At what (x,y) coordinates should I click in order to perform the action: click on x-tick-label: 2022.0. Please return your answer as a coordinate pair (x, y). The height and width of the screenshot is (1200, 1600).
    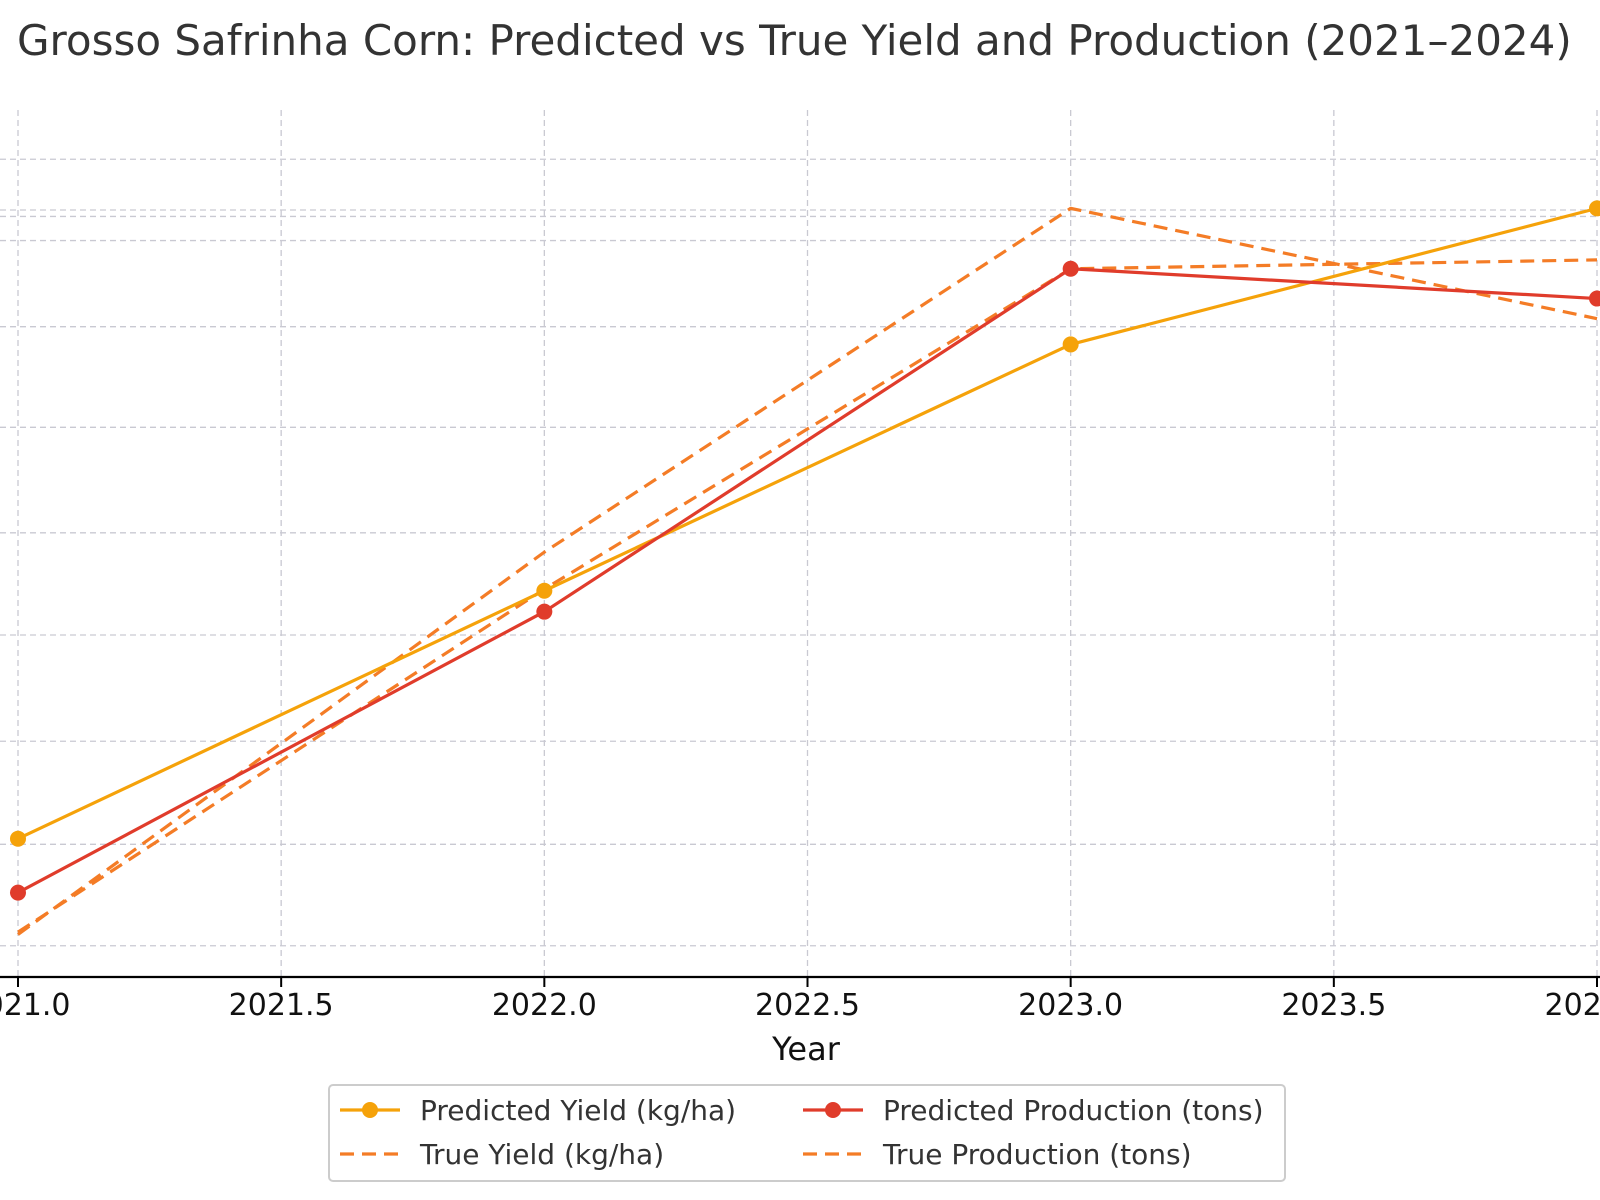
    Looking at the image, I should click on (544, 1005).